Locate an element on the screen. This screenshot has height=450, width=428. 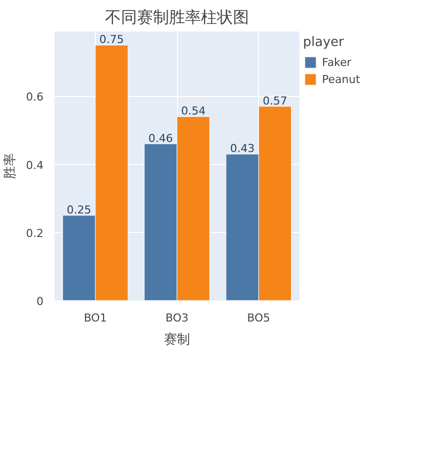
data-label: 0.57 is located at coordinates (275, 101).